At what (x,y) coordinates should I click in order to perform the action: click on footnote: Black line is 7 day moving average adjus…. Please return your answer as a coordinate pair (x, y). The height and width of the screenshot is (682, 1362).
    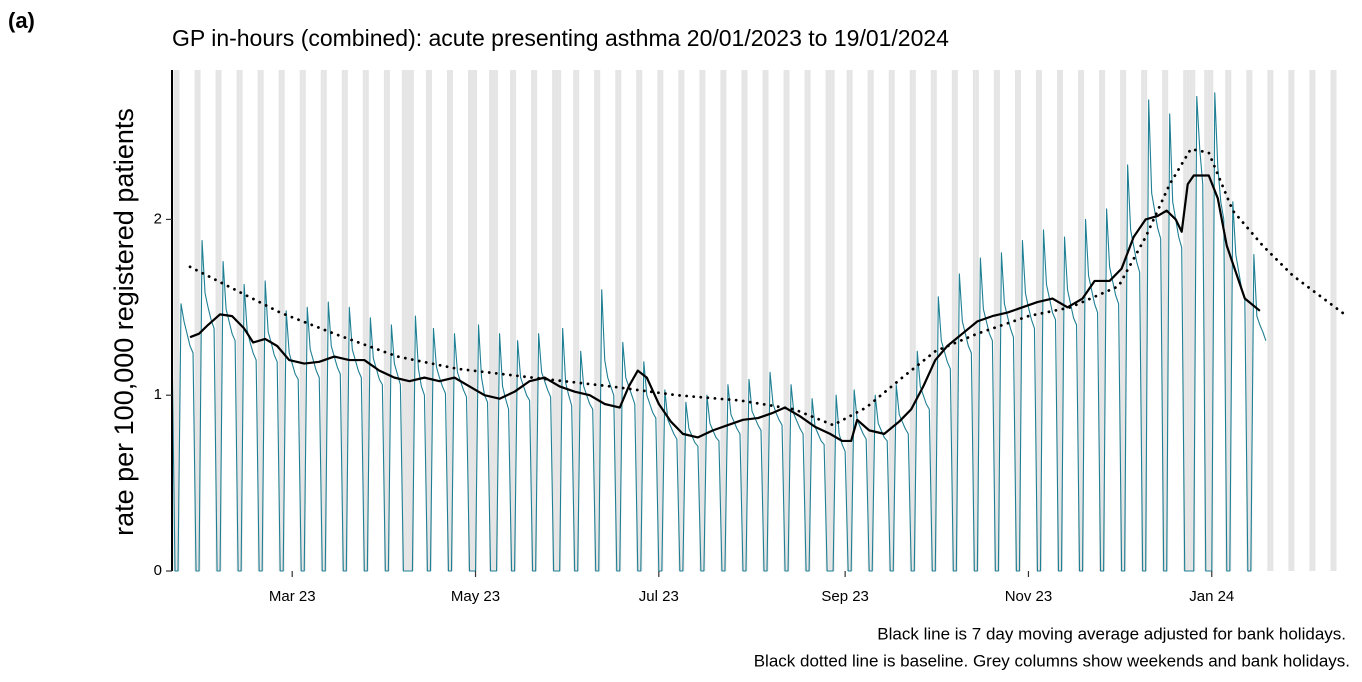
    Looking at the image, I should click on (1111, 633).